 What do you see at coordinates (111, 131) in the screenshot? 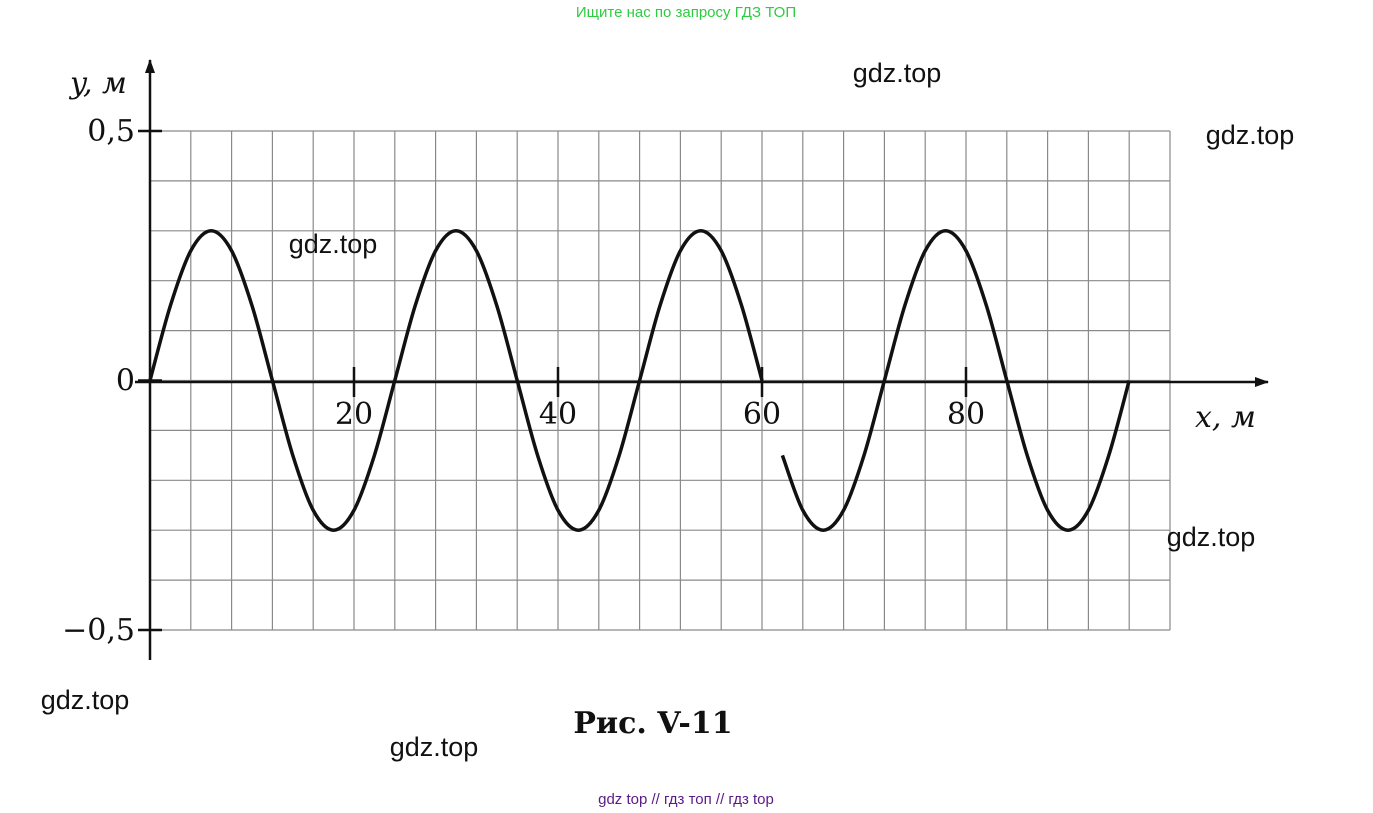
I see `y-tick-label: 0,5` at bounding box center [111, 131].